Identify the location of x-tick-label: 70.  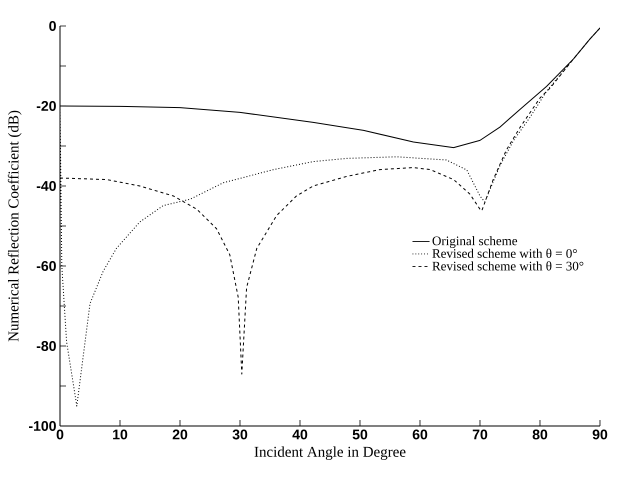
(480, 435).